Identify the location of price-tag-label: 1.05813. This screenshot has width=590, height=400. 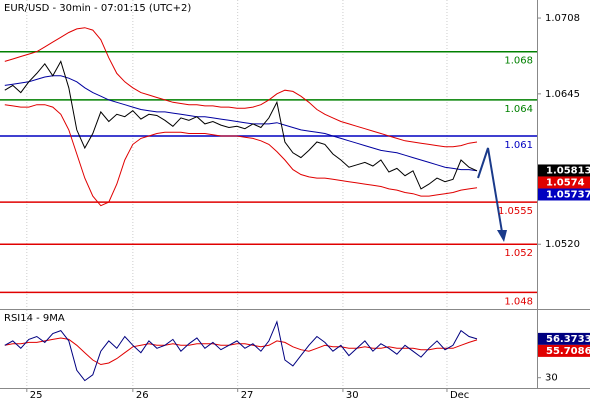
(568, 170).